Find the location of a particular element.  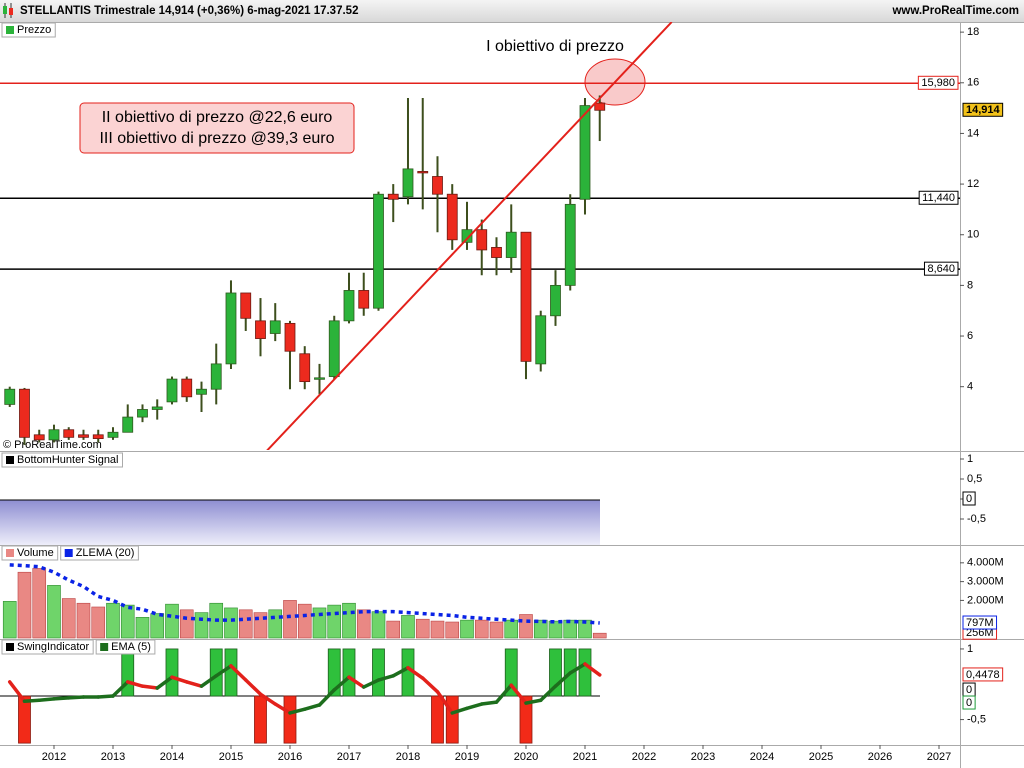

y-tick-label: 18 is located at coordinates (973, 32).